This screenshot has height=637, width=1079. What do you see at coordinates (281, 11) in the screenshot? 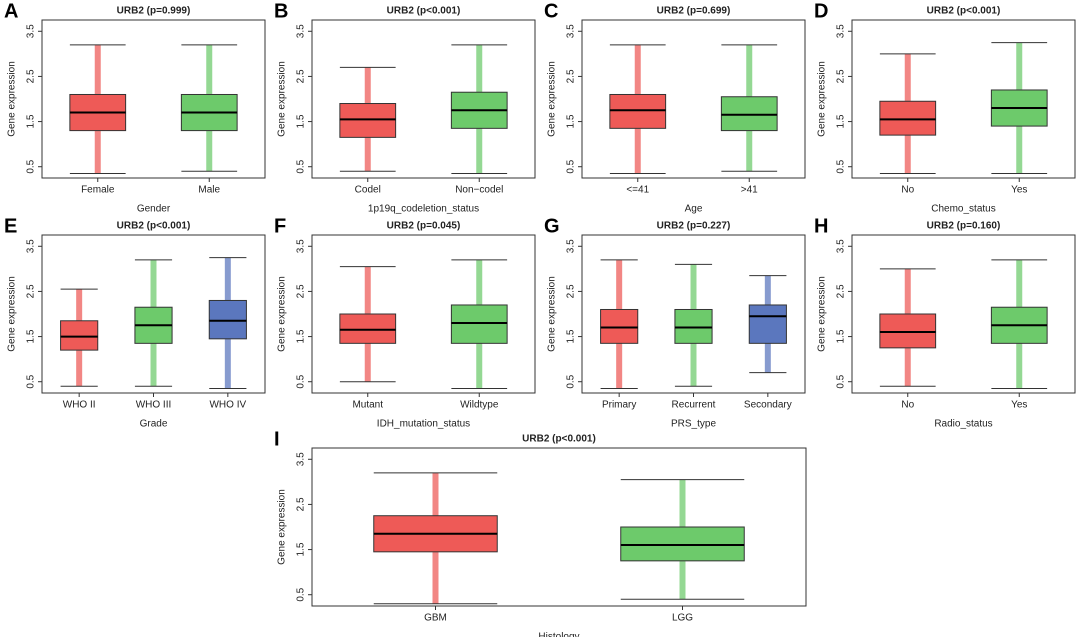
I see `panel-letter: B` at bounding box center [281, 11].